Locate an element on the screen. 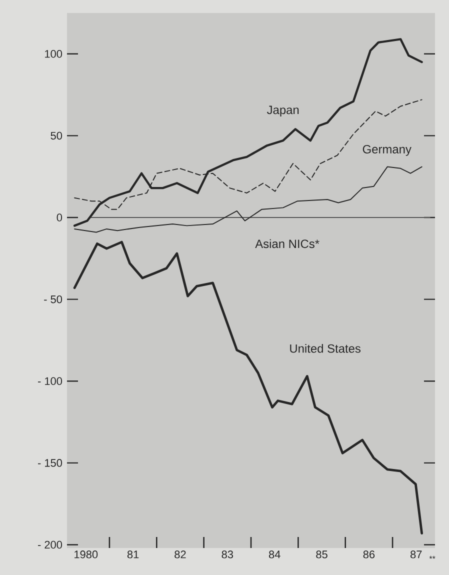 The image size is (449, 575). x-tick-label: 82 is located at coordinates (180, 554).